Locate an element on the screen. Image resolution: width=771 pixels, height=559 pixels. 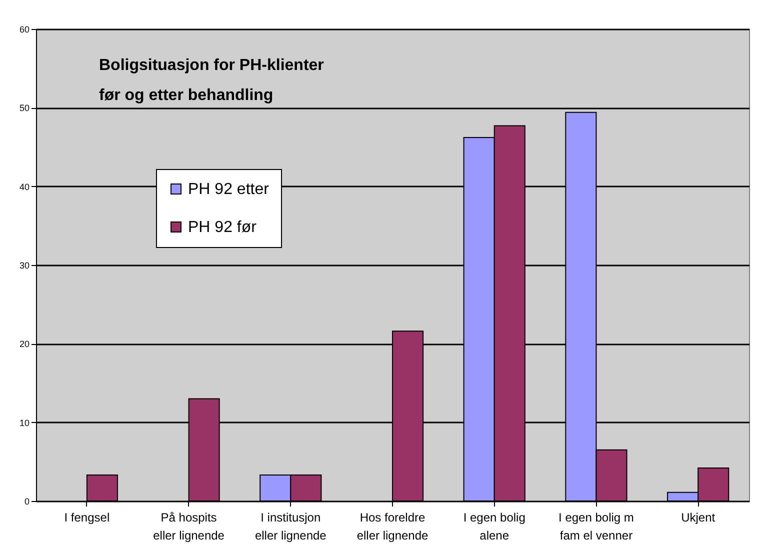
y-tick-label: 50 is located at coordinates (24, 108).